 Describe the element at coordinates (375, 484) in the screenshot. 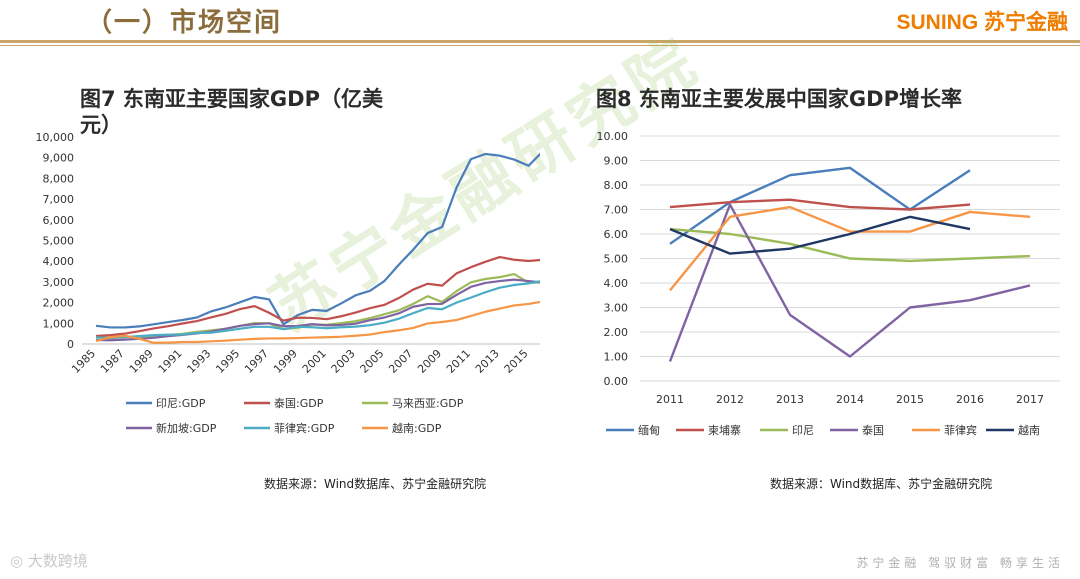

I see `source-note-left: 数据来源：Wind数据库、苏宁金融研究院` at that location.